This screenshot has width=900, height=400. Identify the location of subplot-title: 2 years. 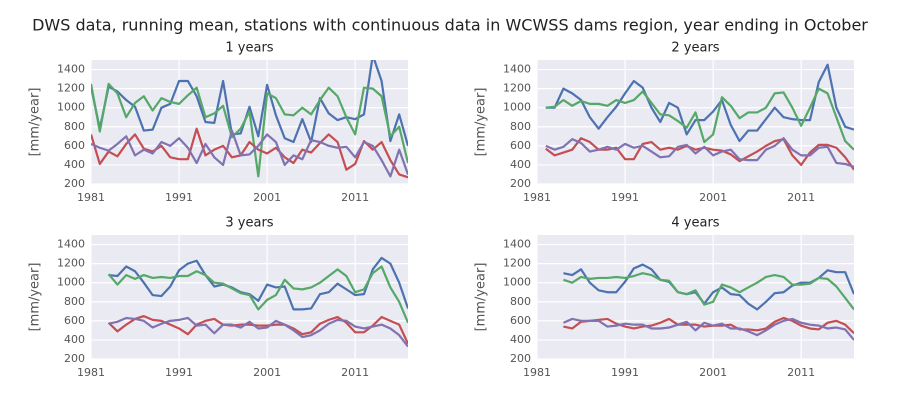
(695, 48).